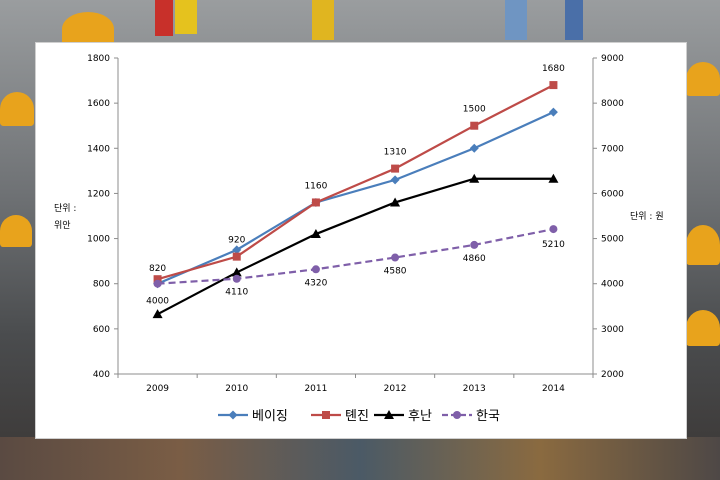 The image size is (720, 480). Describe the element at coordinates (474, 110) in the screenshot. I see `series-2-data-label: 1500` at that location.